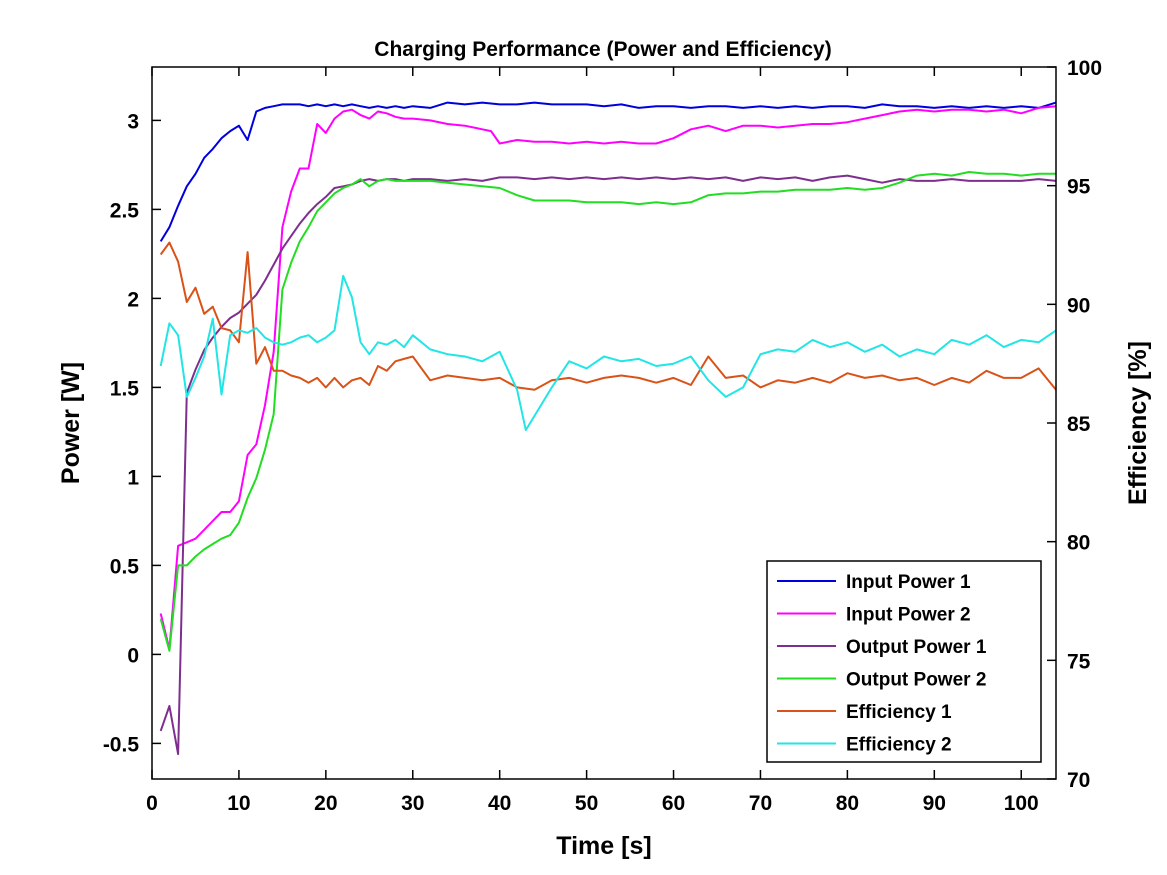 Image resolution: width=1167 pixels, height=875 pixels. I want to click on y-left-tick-label: 1, so click(133, 477).